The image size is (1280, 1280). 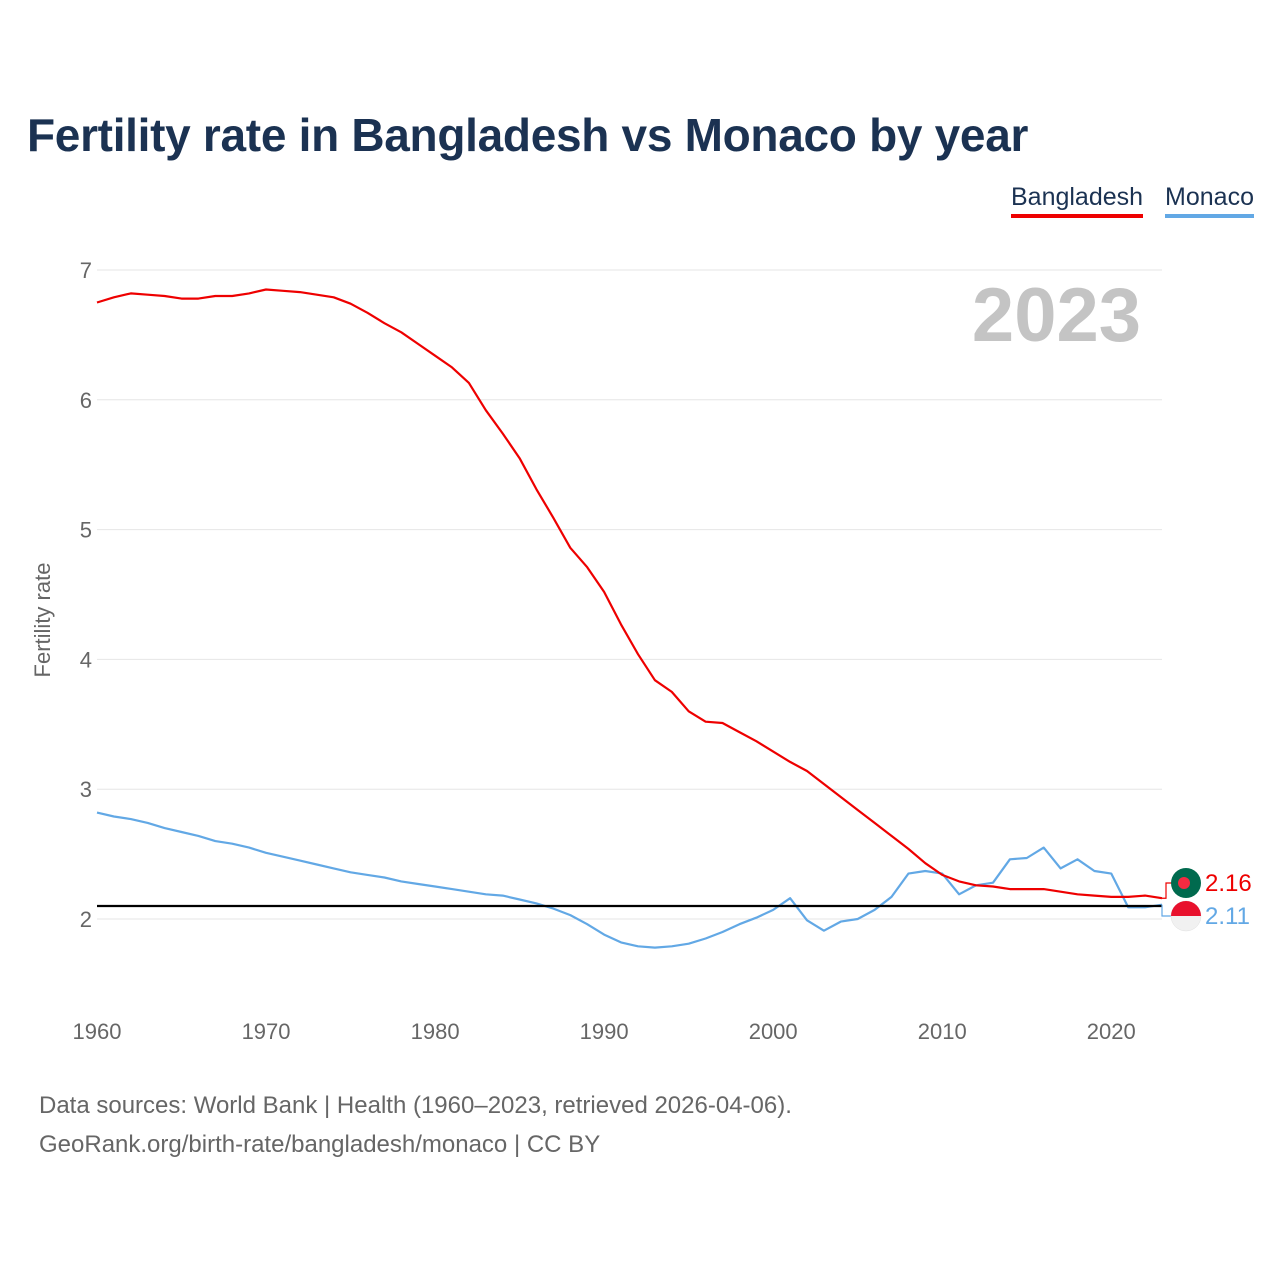 What do you see at coordinates (86, 789) in the screenshot?
I see `y-tick-label: 3` at bounding box center [86, 789].